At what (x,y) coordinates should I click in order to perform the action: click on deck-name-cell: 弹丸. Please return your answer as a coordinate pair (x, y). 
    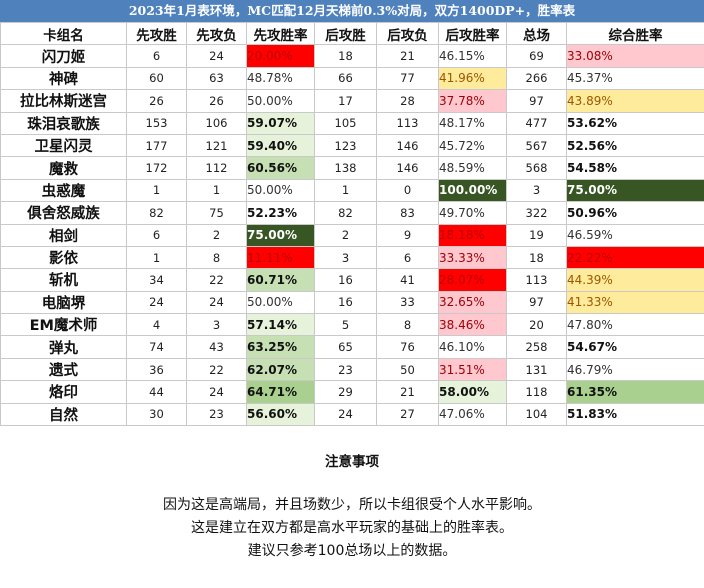
    Looking at the image, I should click on (63, 347).